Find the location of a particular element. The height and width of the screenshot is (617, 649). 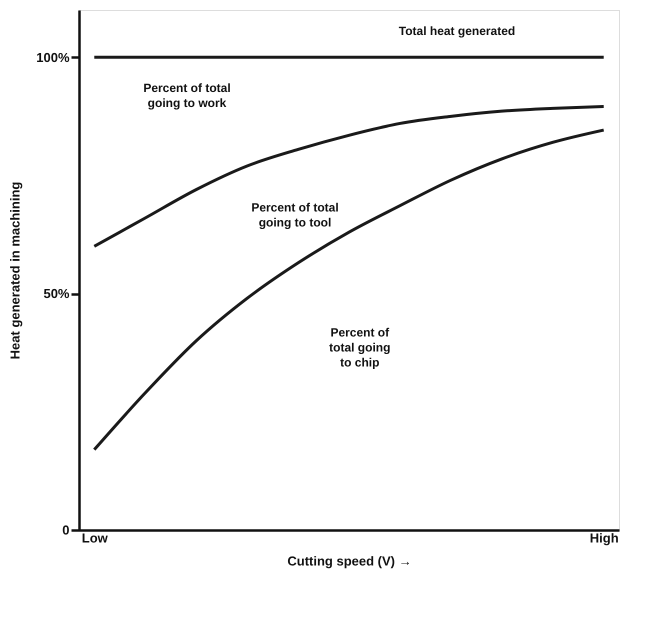

annotation: Percent of total going to work is located at coordinates (187, 95).